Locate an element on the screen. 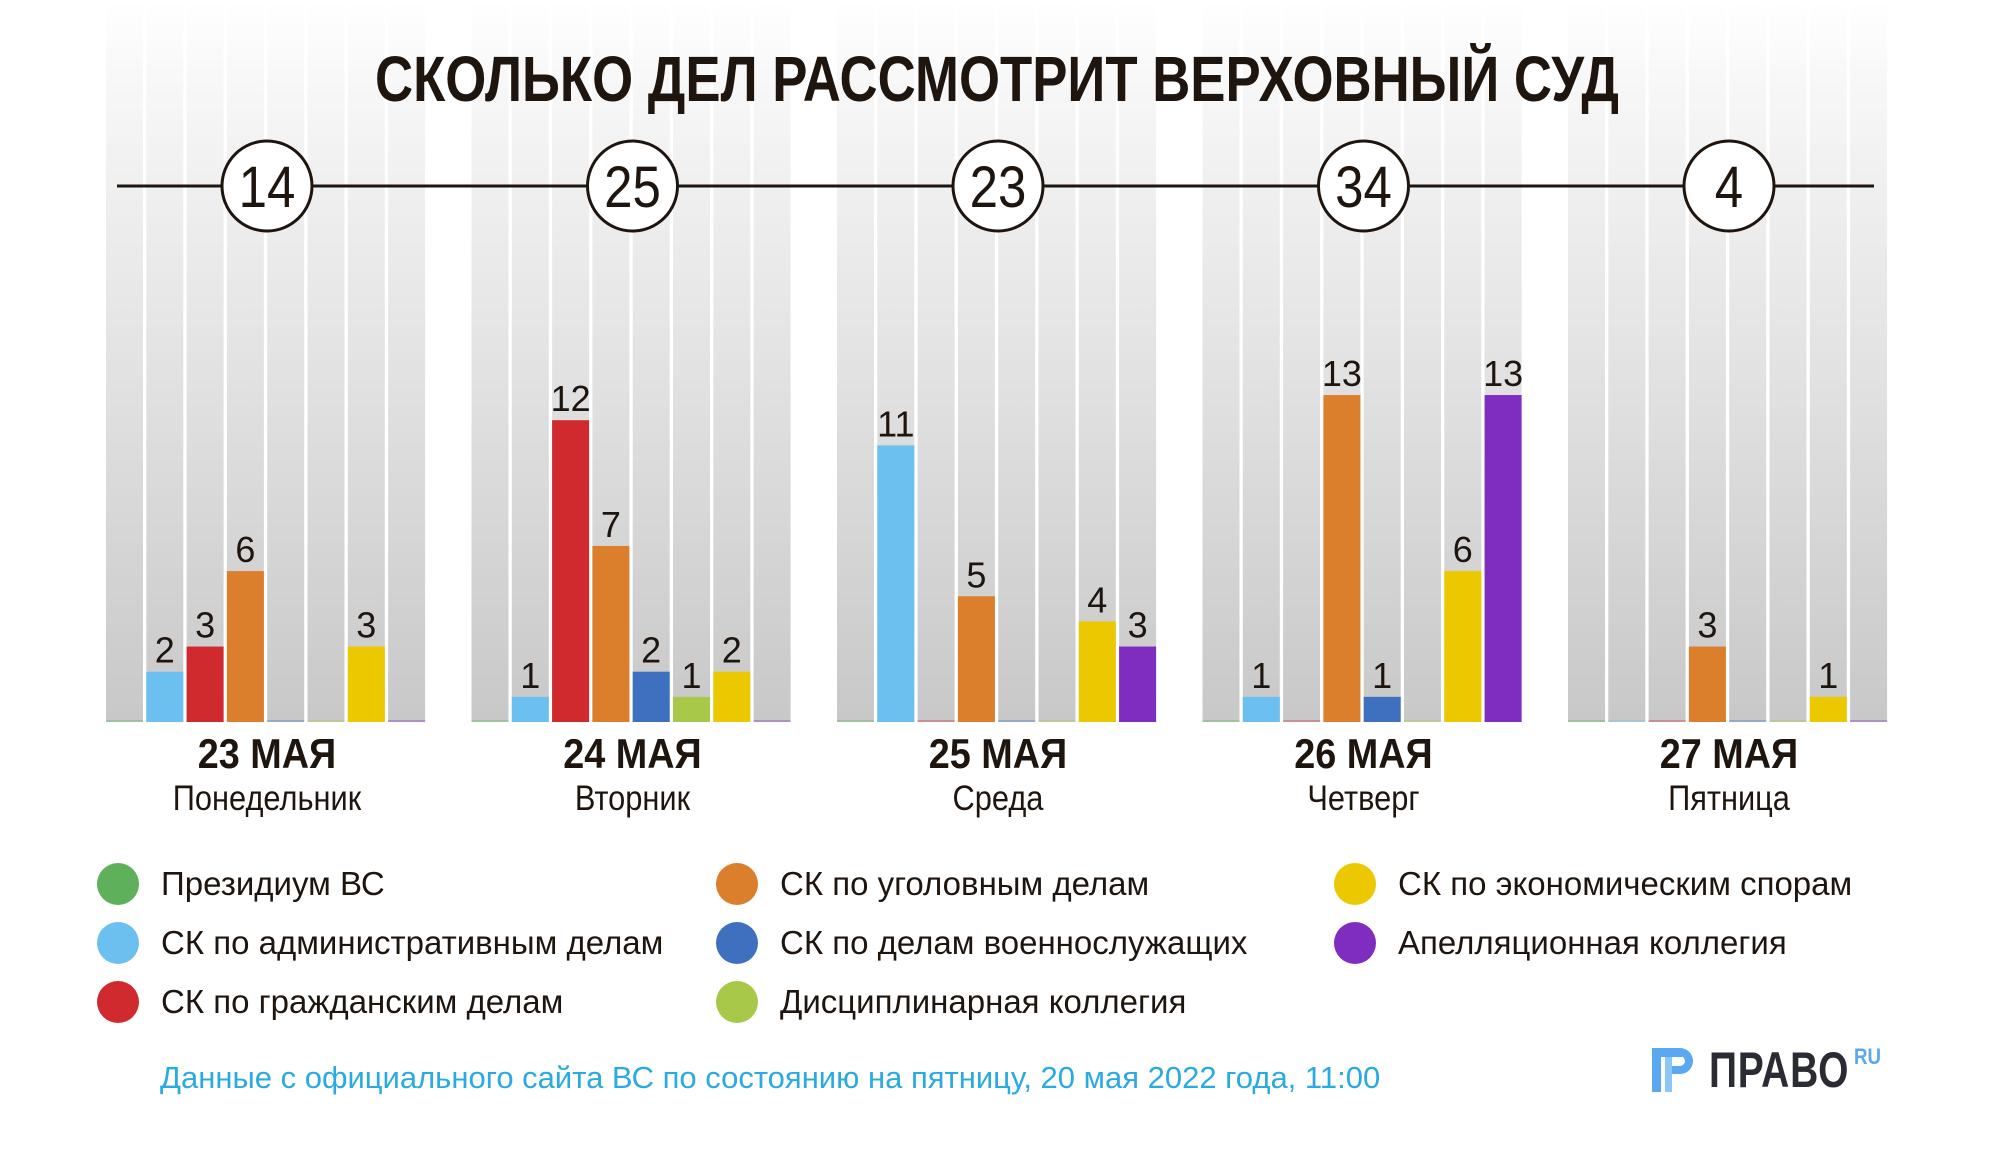  bar-value-label: 12 is located at coordinates (571, 398).